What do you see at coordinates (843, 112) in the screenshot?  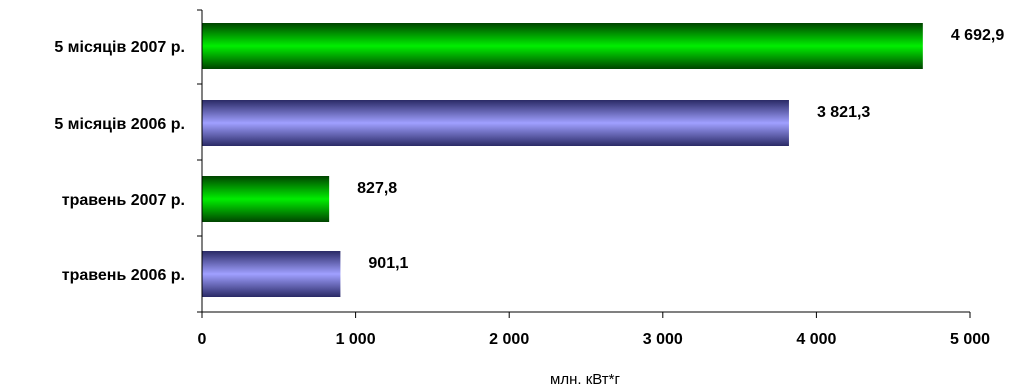 I see `value-label: 3 821,3` at bounding box center [843, 112].